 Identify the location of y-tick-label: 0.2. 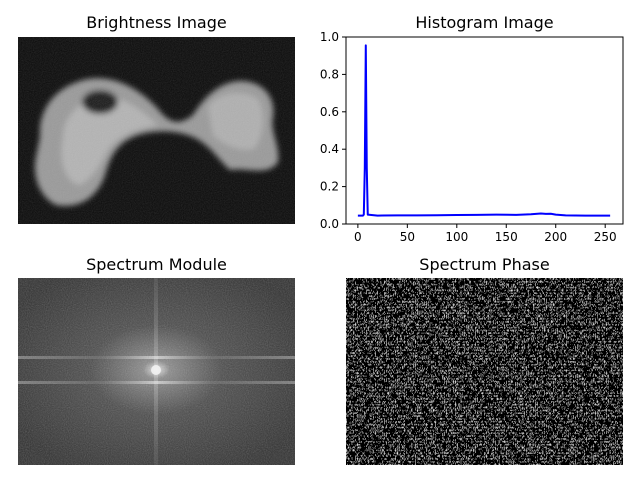
(329, 187).